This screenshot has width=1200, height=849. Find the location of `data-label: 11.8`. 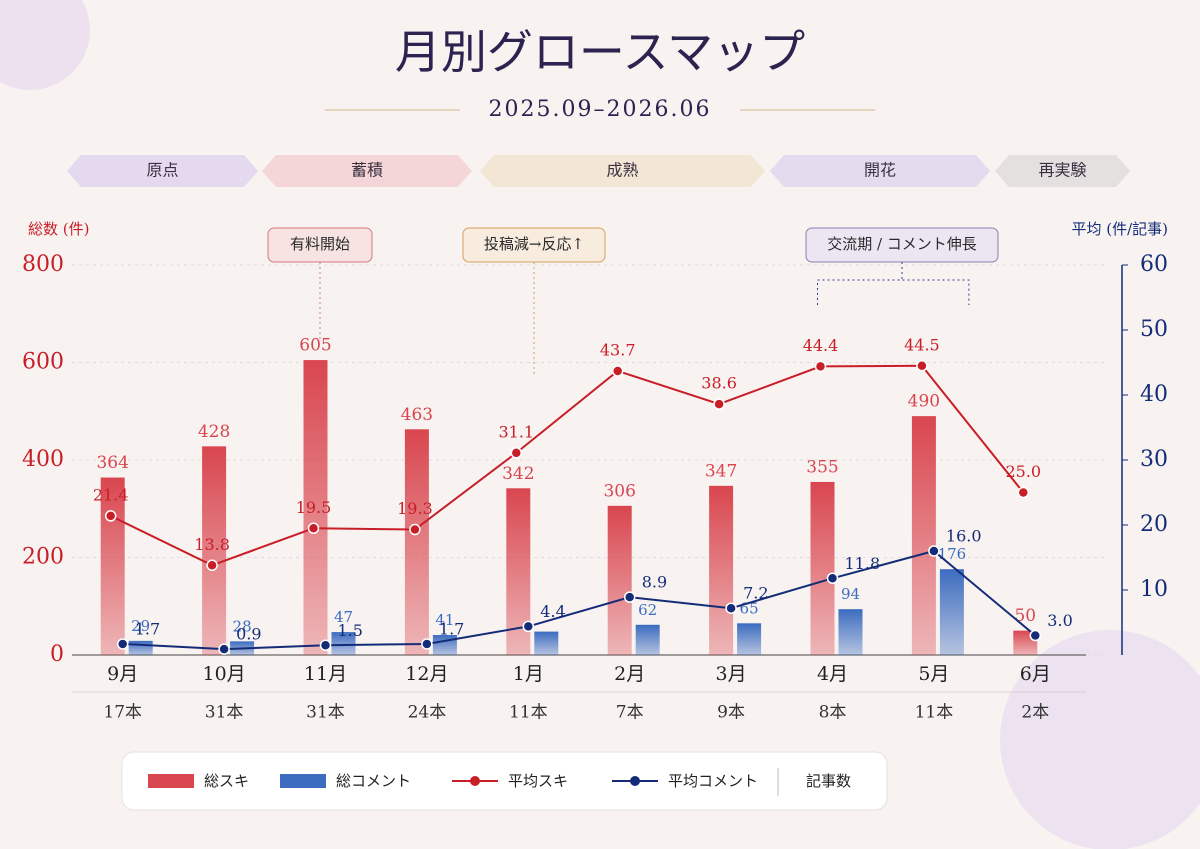

data-label: 11.8 is located at coordinates (863, 563).